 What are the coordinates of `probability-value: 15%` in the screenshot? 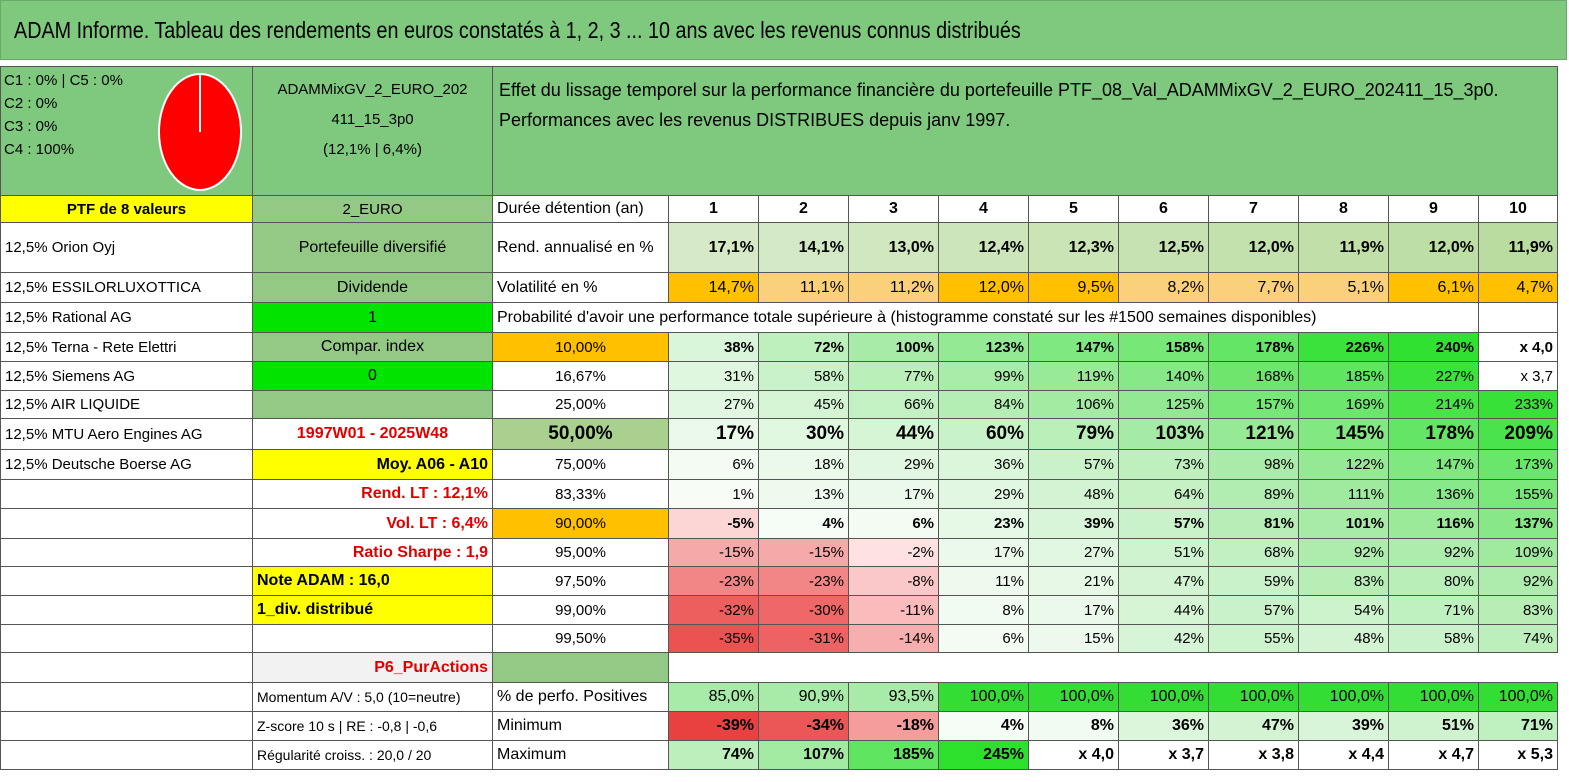 It's located at (1073, 638).